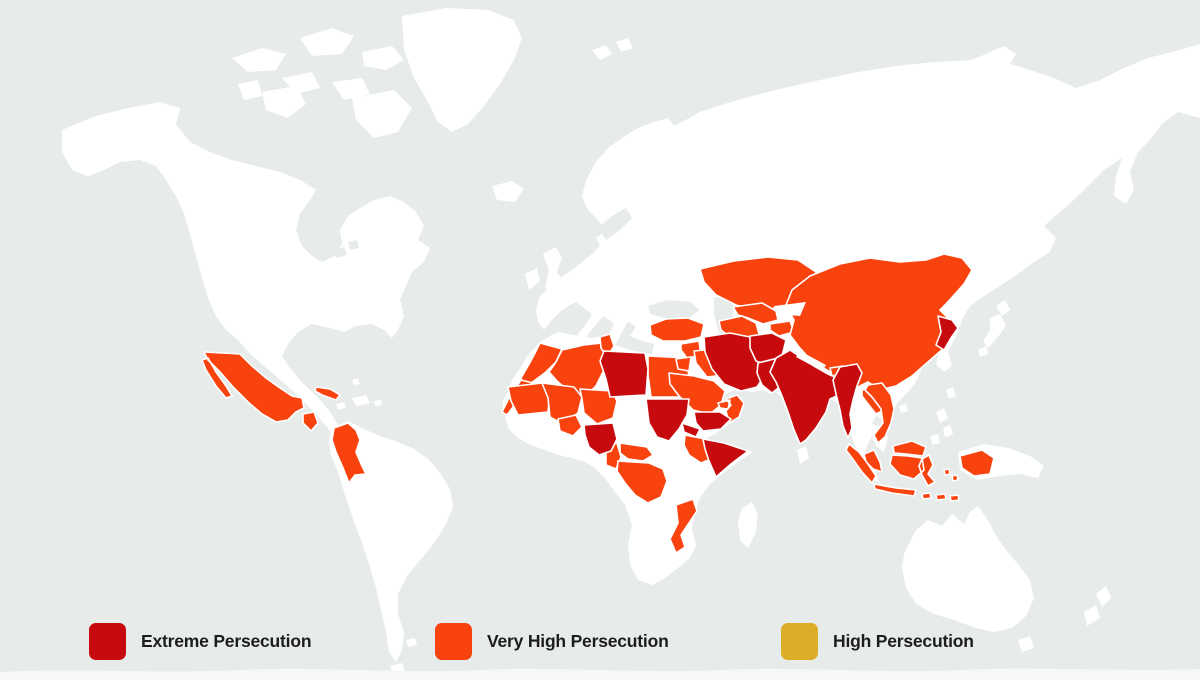  Describe the element at coordinates (600, 439) in the screenshot. I see `country-nigeria` at that location.